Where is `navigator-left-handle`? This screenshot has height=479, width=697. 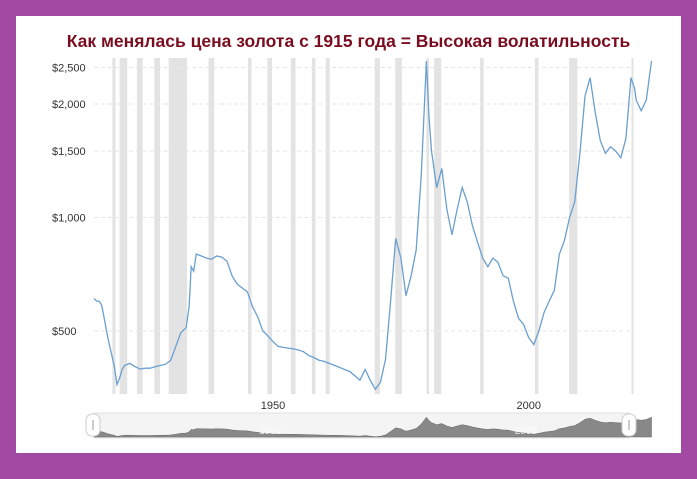 navigator-left-handle is located at coordinates (93, 425).